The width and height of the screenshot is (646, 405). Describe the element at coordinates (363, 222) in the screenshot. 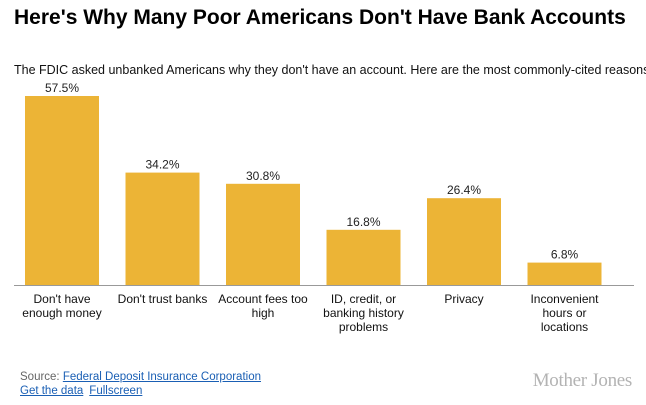

I see `bar-value-label: 16.8%` at that location.